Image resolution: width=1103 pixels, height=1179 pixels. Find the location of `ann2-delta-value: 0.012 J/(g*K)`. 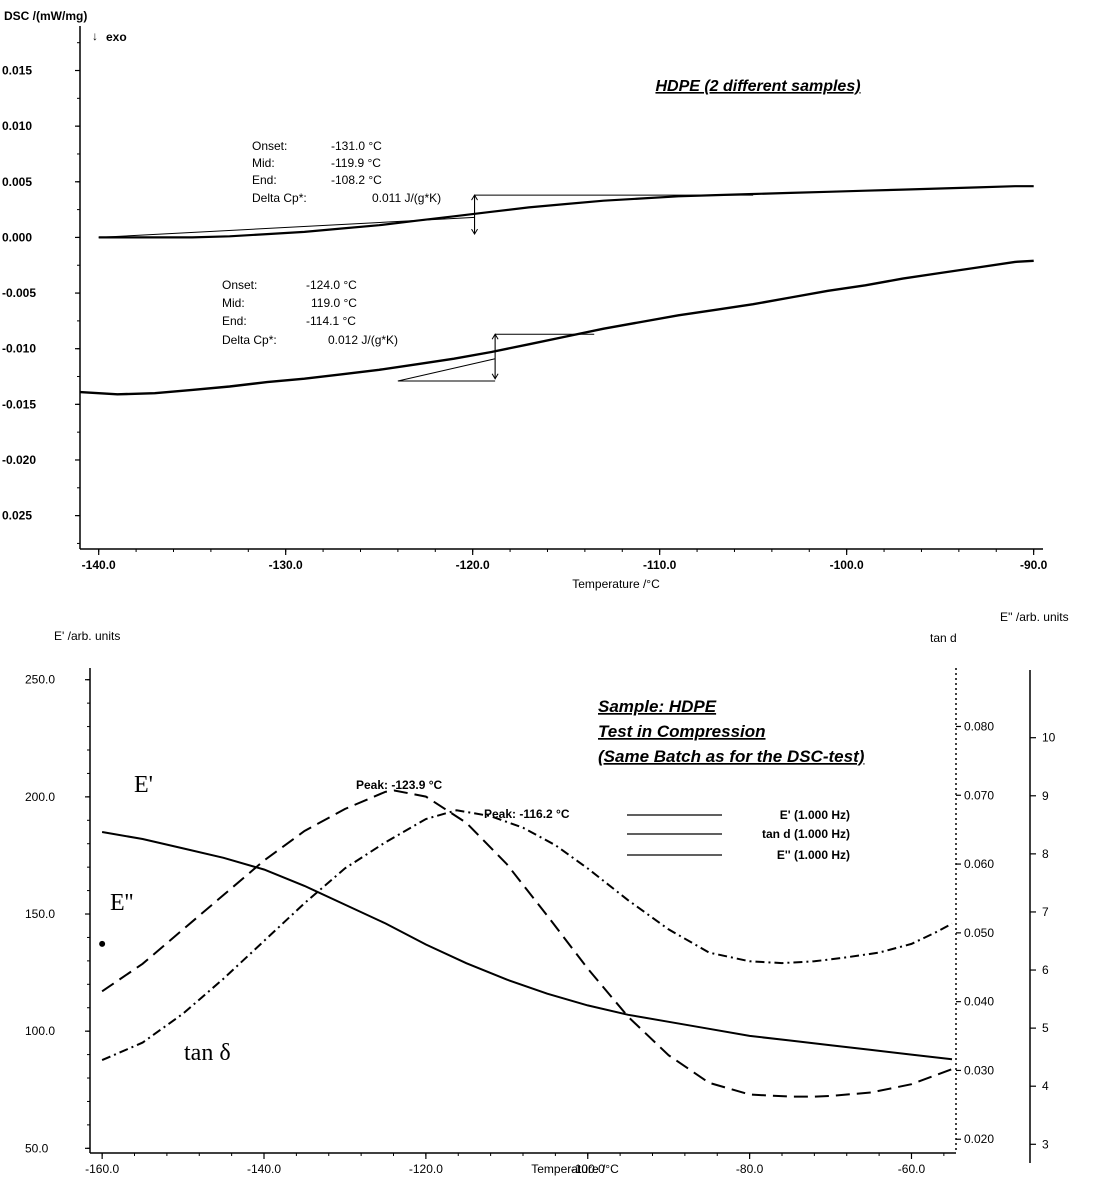

ann2-delta-value: 0.012 J/(g*K) is located at coordinates (363, 340).